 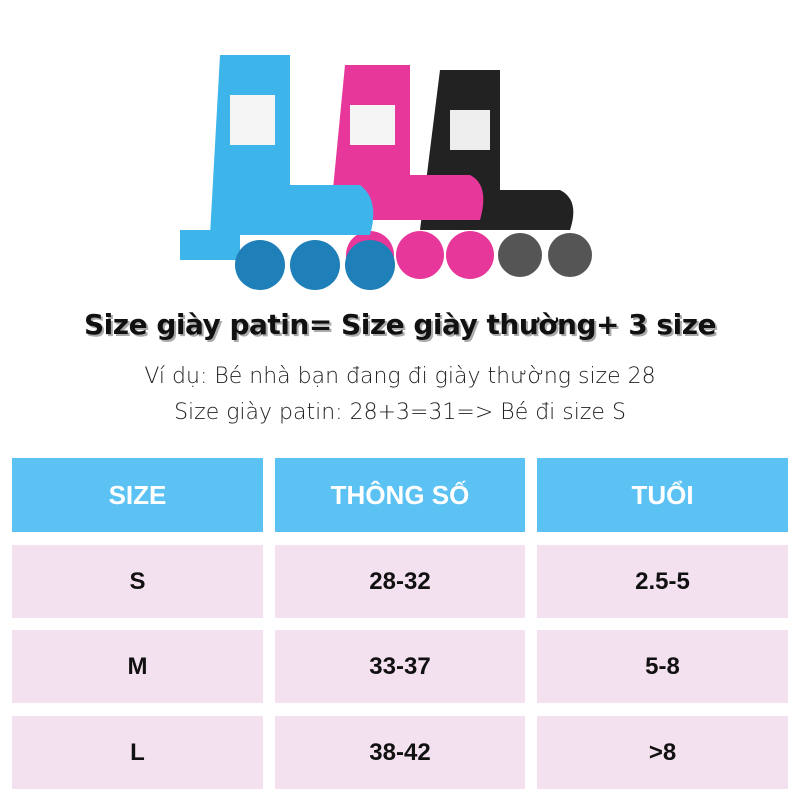 I want to click on black-skate, so click(x=506, y=173).